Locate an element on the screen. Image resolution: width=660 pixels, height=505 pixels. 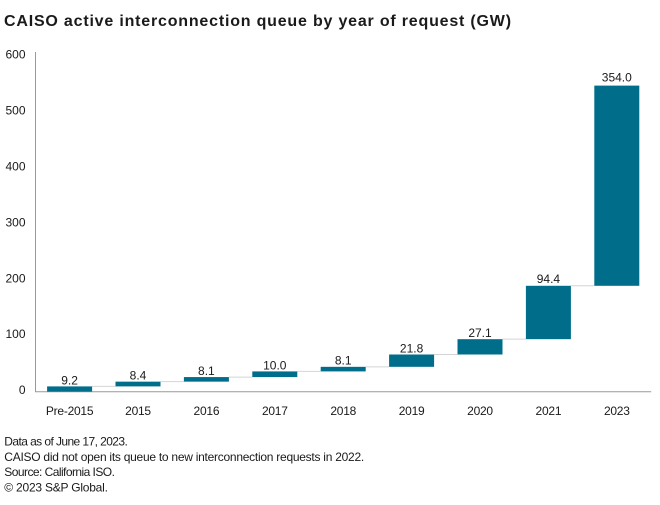
svg-text: 200 is located at coordinates (15, 278).